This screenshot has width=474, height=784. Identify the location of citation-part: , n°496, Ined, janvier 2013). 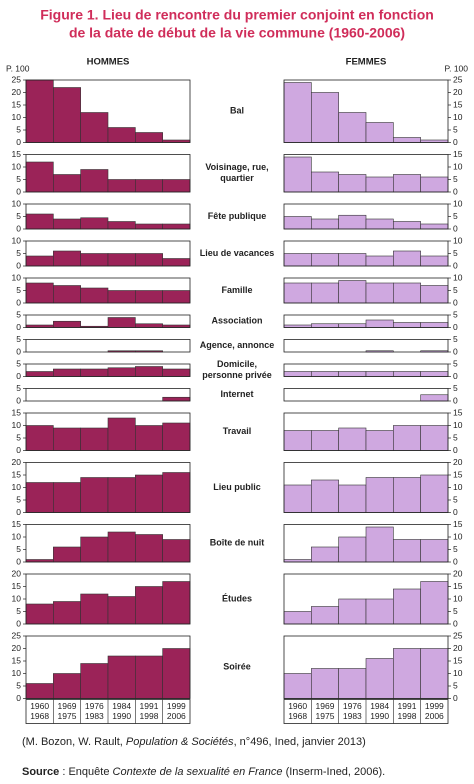
(300, 742).